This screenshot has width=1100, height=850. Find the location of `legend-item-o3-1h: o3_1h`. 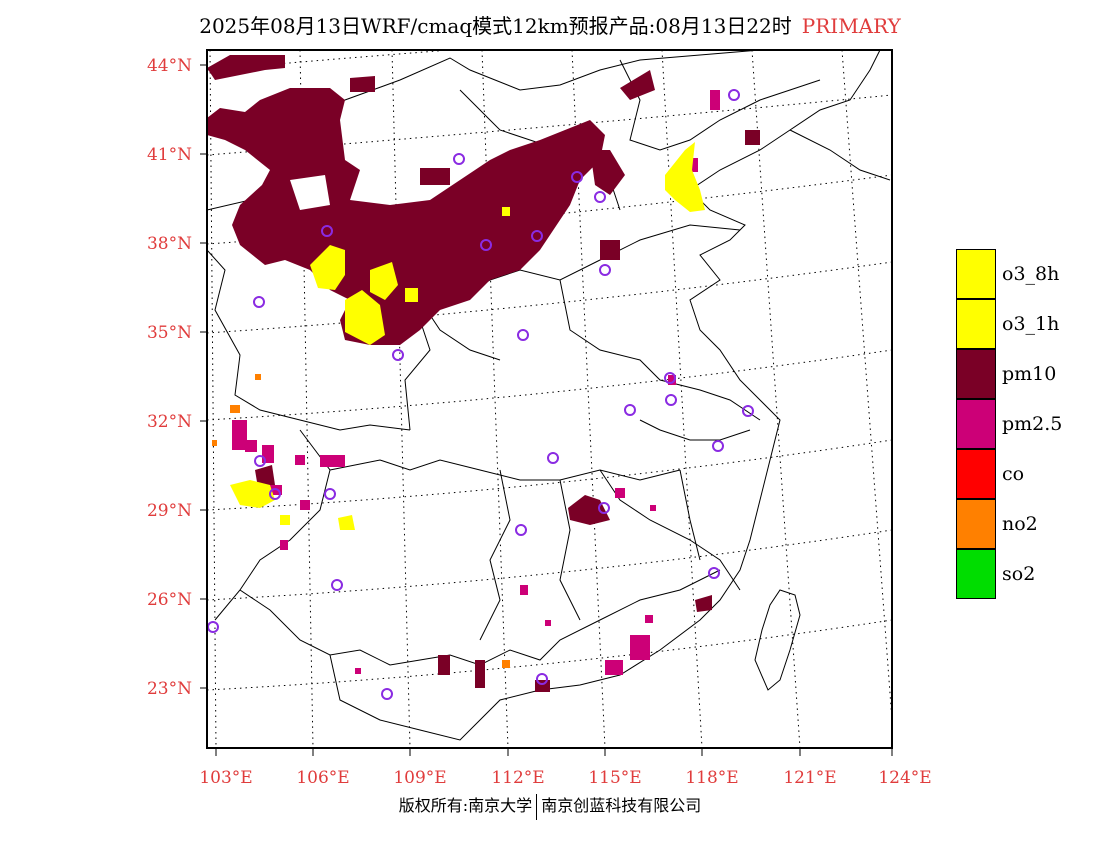

legend-item-o3-1h: o3_1h is located at coordinates (1009, 323).